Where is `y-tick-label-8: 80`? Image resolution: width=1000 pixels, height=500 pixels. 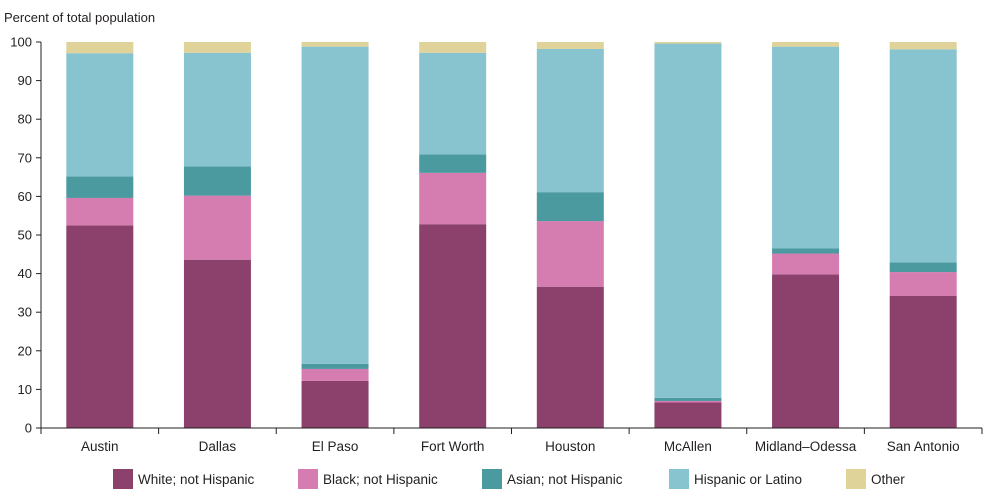 y-tick-label-8: 80 is located at coordinates (25, 119).